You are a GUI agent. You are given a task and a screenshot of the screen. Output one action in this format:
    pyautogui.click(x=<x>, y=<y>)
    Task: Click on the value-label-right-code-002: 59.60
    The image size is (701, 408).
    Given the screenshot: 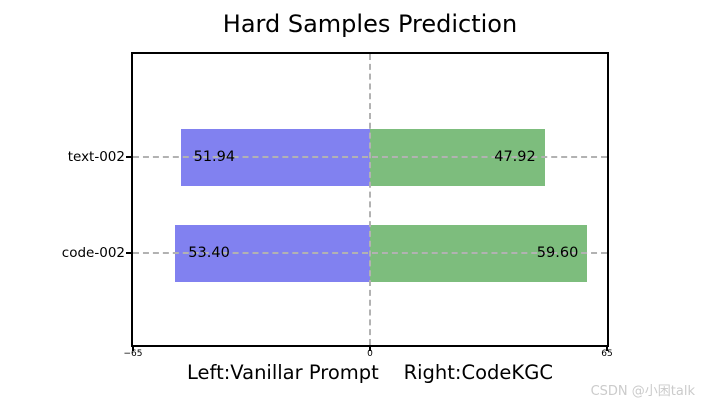 What is the action you would take?
    pyautogui.click(x=557, y=253)
    